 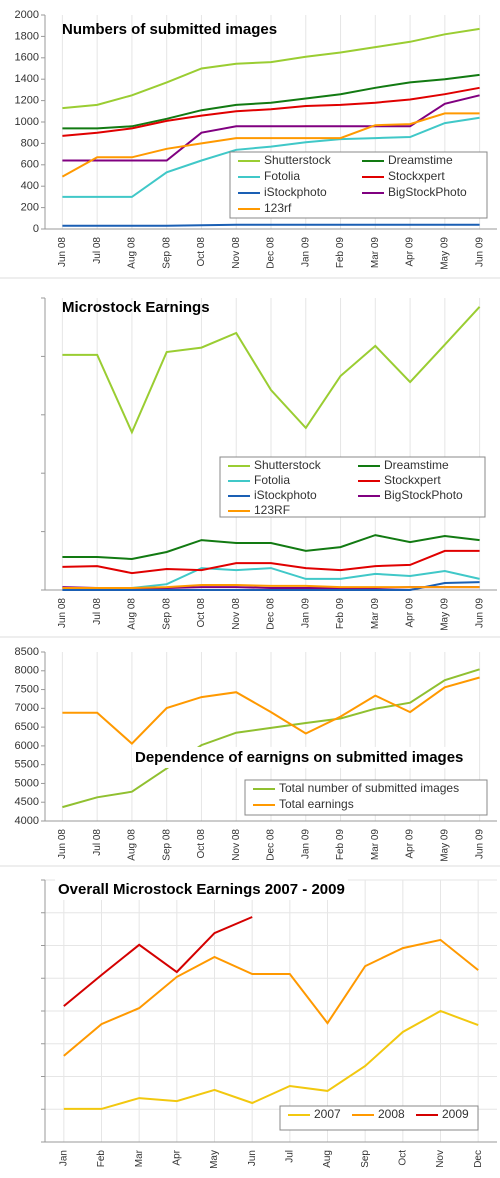 I want to click on legend-label: 123rf, so click(x=278, y=208).